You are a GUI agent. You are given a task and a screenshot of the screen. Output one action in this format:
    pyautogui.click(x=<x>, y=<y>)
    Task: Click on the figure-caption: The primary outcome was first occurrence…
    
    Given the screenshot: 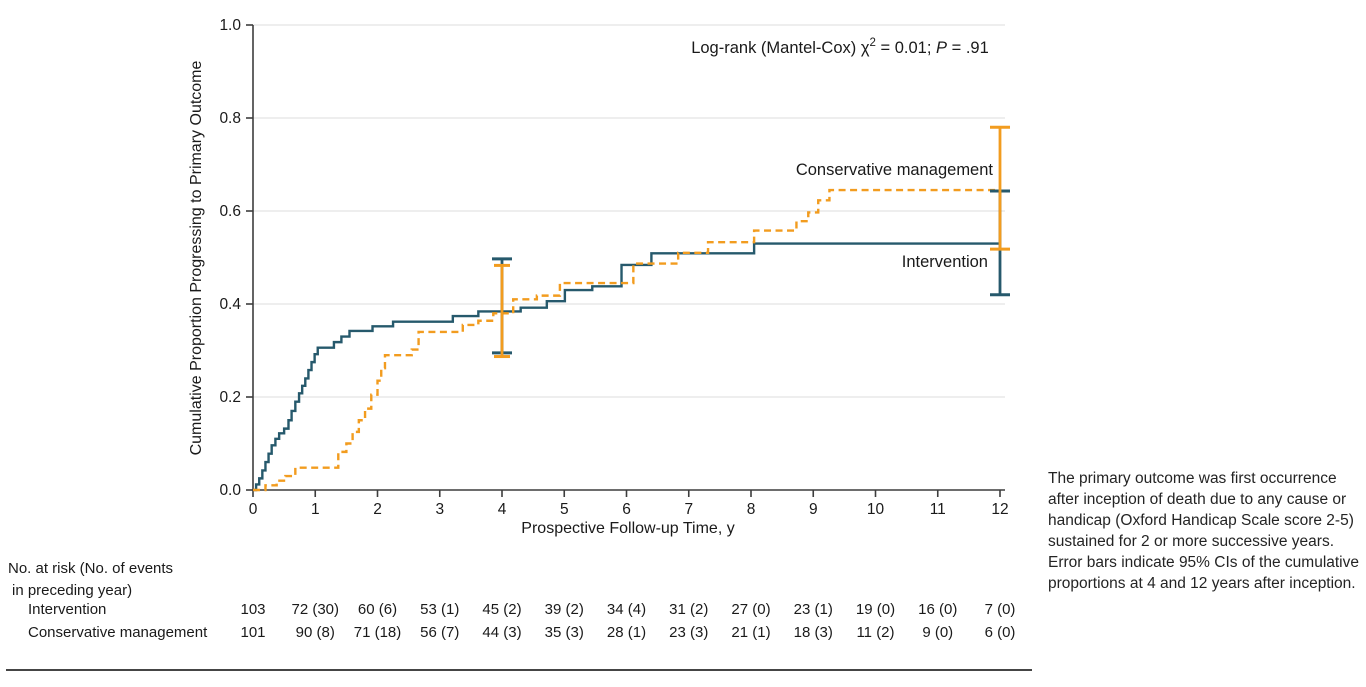 What is the action you would take?
    pyautogui.click(x=1203, y=531)
    